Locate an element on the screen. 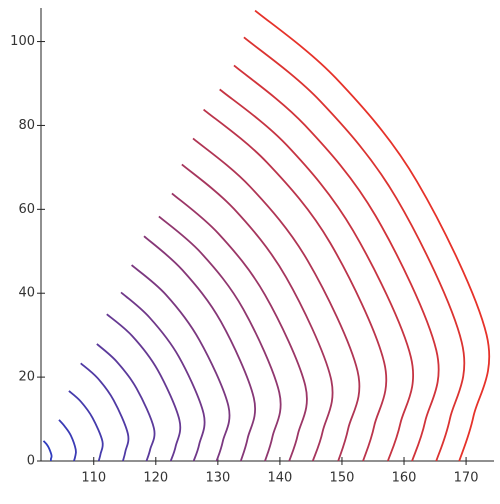 Image resolution: width=500 pixels, height=504 pixels. x-tick-label: 120 is located at coordinates (155, 478).